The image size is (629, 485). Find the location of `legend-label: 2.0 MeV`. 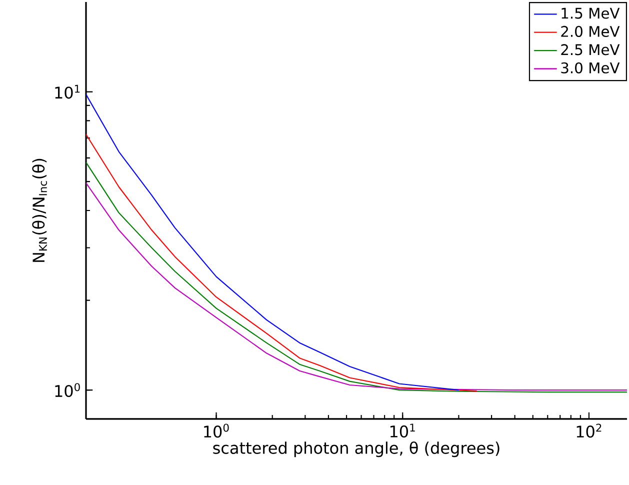

legend-label: 2.0 MeV is located at coordinates (590, 31).